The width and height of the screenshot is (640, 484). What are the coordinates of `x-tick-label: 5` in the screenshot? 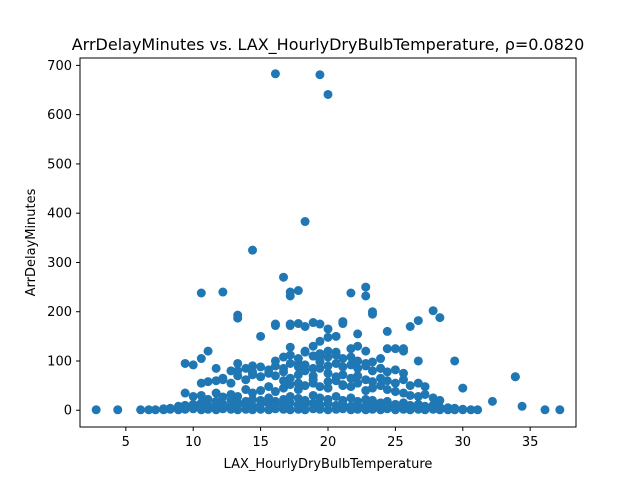 It's located at (126, 442).